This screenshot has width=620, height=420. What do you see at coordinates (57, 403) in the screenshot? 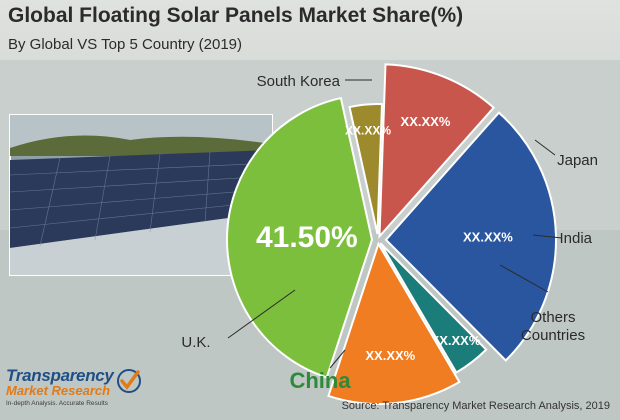
I see `logo-tagline: In-depth Analysis. Accurate Results` at bounding box center [57, 403].